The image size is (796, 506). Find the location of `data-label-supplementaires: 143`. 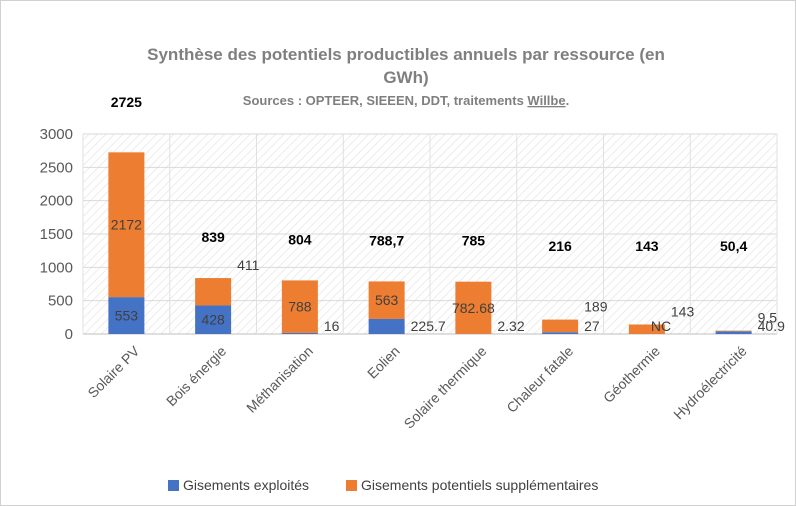

data-label-supplementaires: 143 is located at coordinates (683, 311).